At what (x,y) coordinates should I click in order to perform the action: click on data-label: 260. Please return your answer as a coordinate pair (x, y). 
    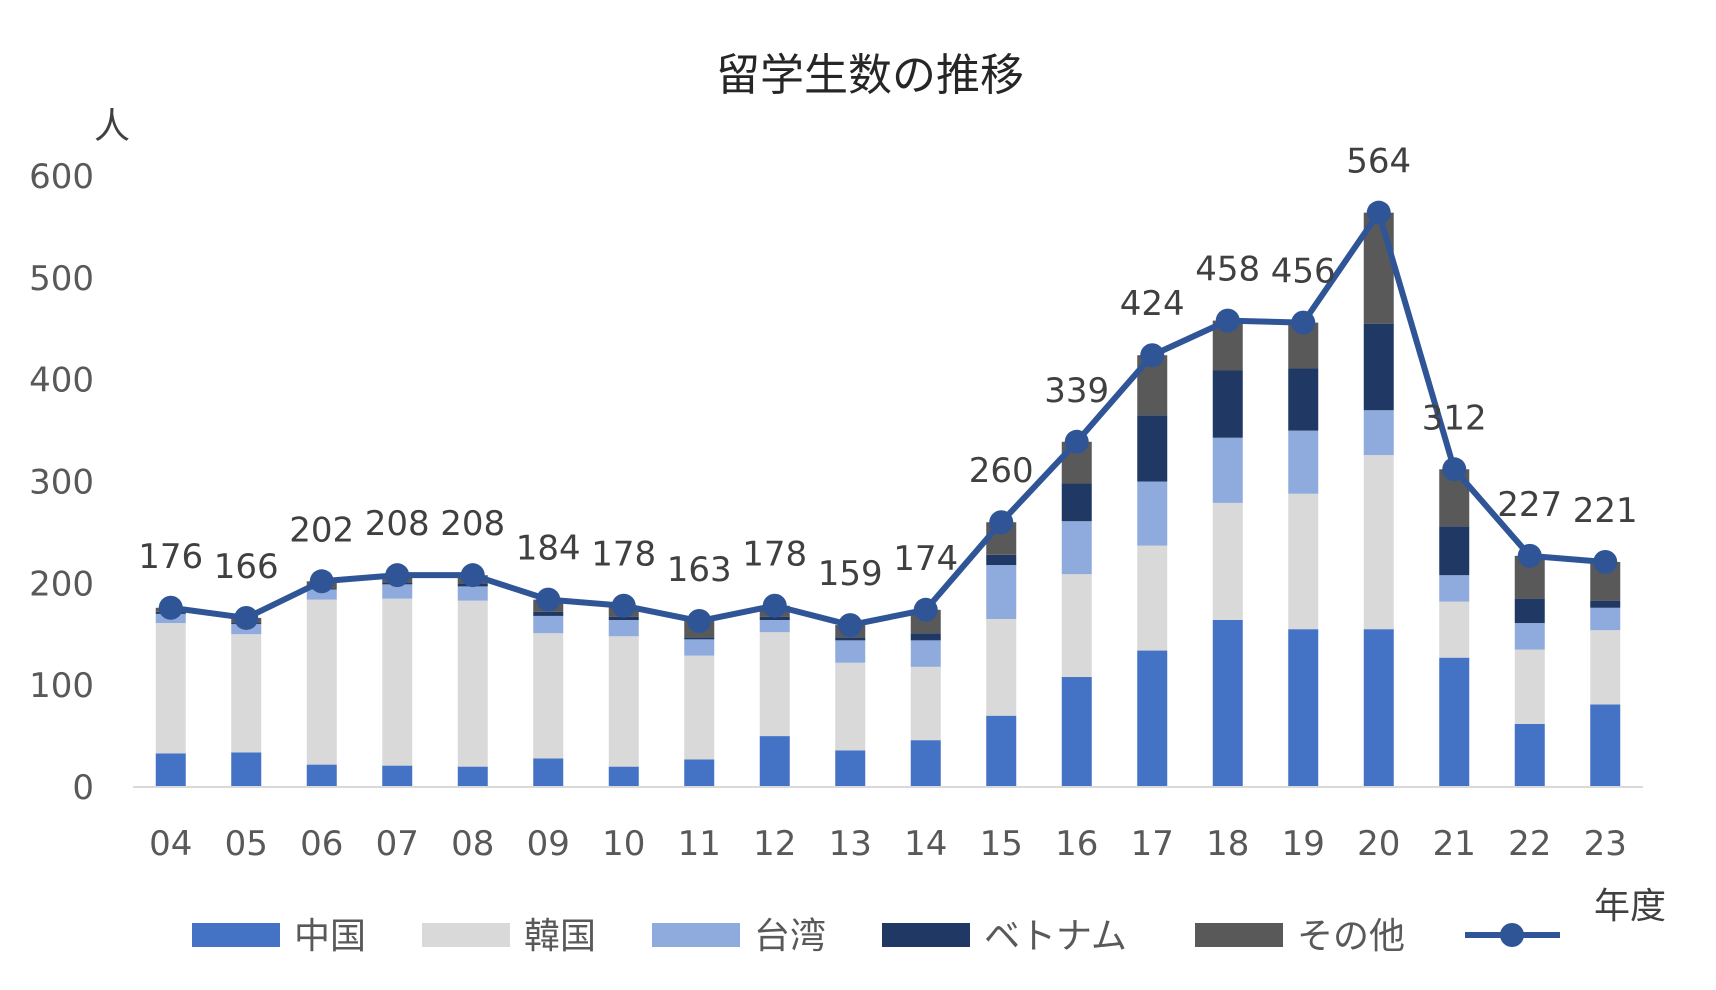
    Looking at the image, I should click on (1001, 471).